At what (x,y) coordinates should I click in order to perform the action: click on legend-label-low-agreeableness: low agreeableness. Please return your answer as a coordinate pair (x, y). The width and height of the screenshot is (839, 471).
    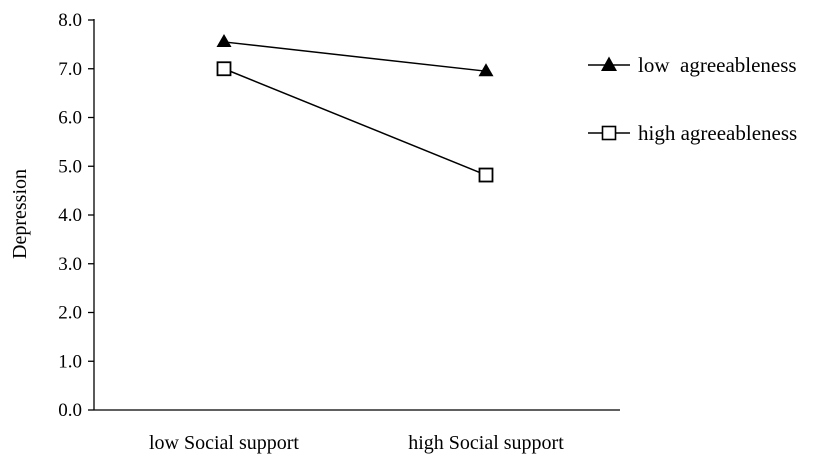
    Looking at the image, I should click on (717, 65).